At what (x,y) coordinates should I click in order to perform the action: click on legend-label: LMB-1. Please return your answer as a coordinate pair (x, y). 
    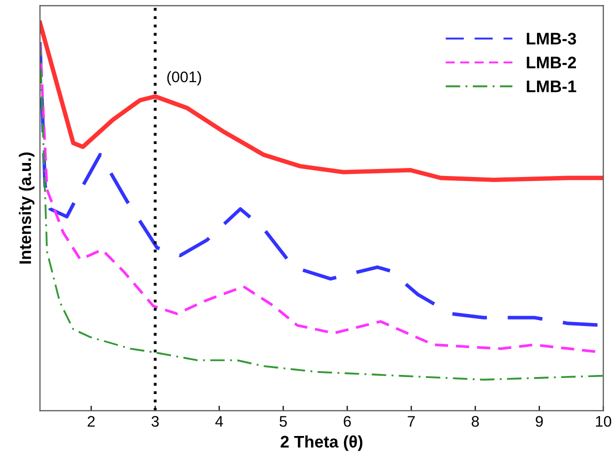
    Looking at the image, I should click on (551, 86).